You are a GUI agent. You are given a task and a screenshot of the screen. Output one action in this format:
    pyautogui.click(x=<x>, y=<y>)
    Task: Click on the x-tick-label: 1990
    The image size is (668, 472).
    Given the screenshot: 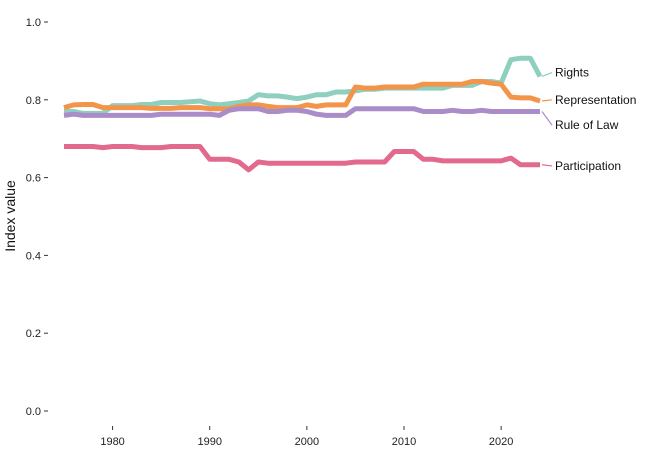 What is the action you would take?
    pyautogui.click(x=209, y=442)
    